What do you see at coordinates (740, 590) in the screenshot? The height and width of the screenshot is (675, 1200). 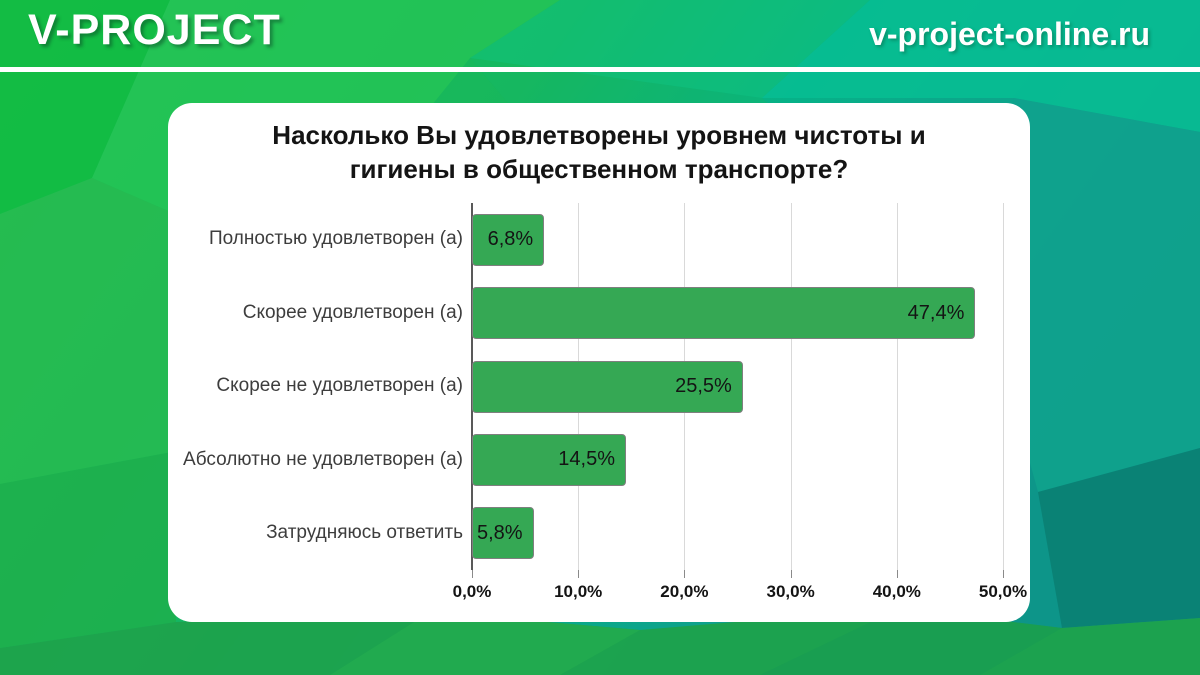 I see `x-axis: 0,0% 10,0% 20,0% 30,0% 40,0% 50,0%` at bounding box center [740, 590].